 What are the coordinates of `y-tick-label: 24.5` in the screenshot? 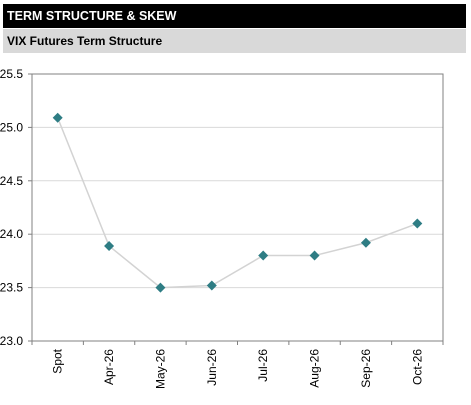 It's located at (11, 181).